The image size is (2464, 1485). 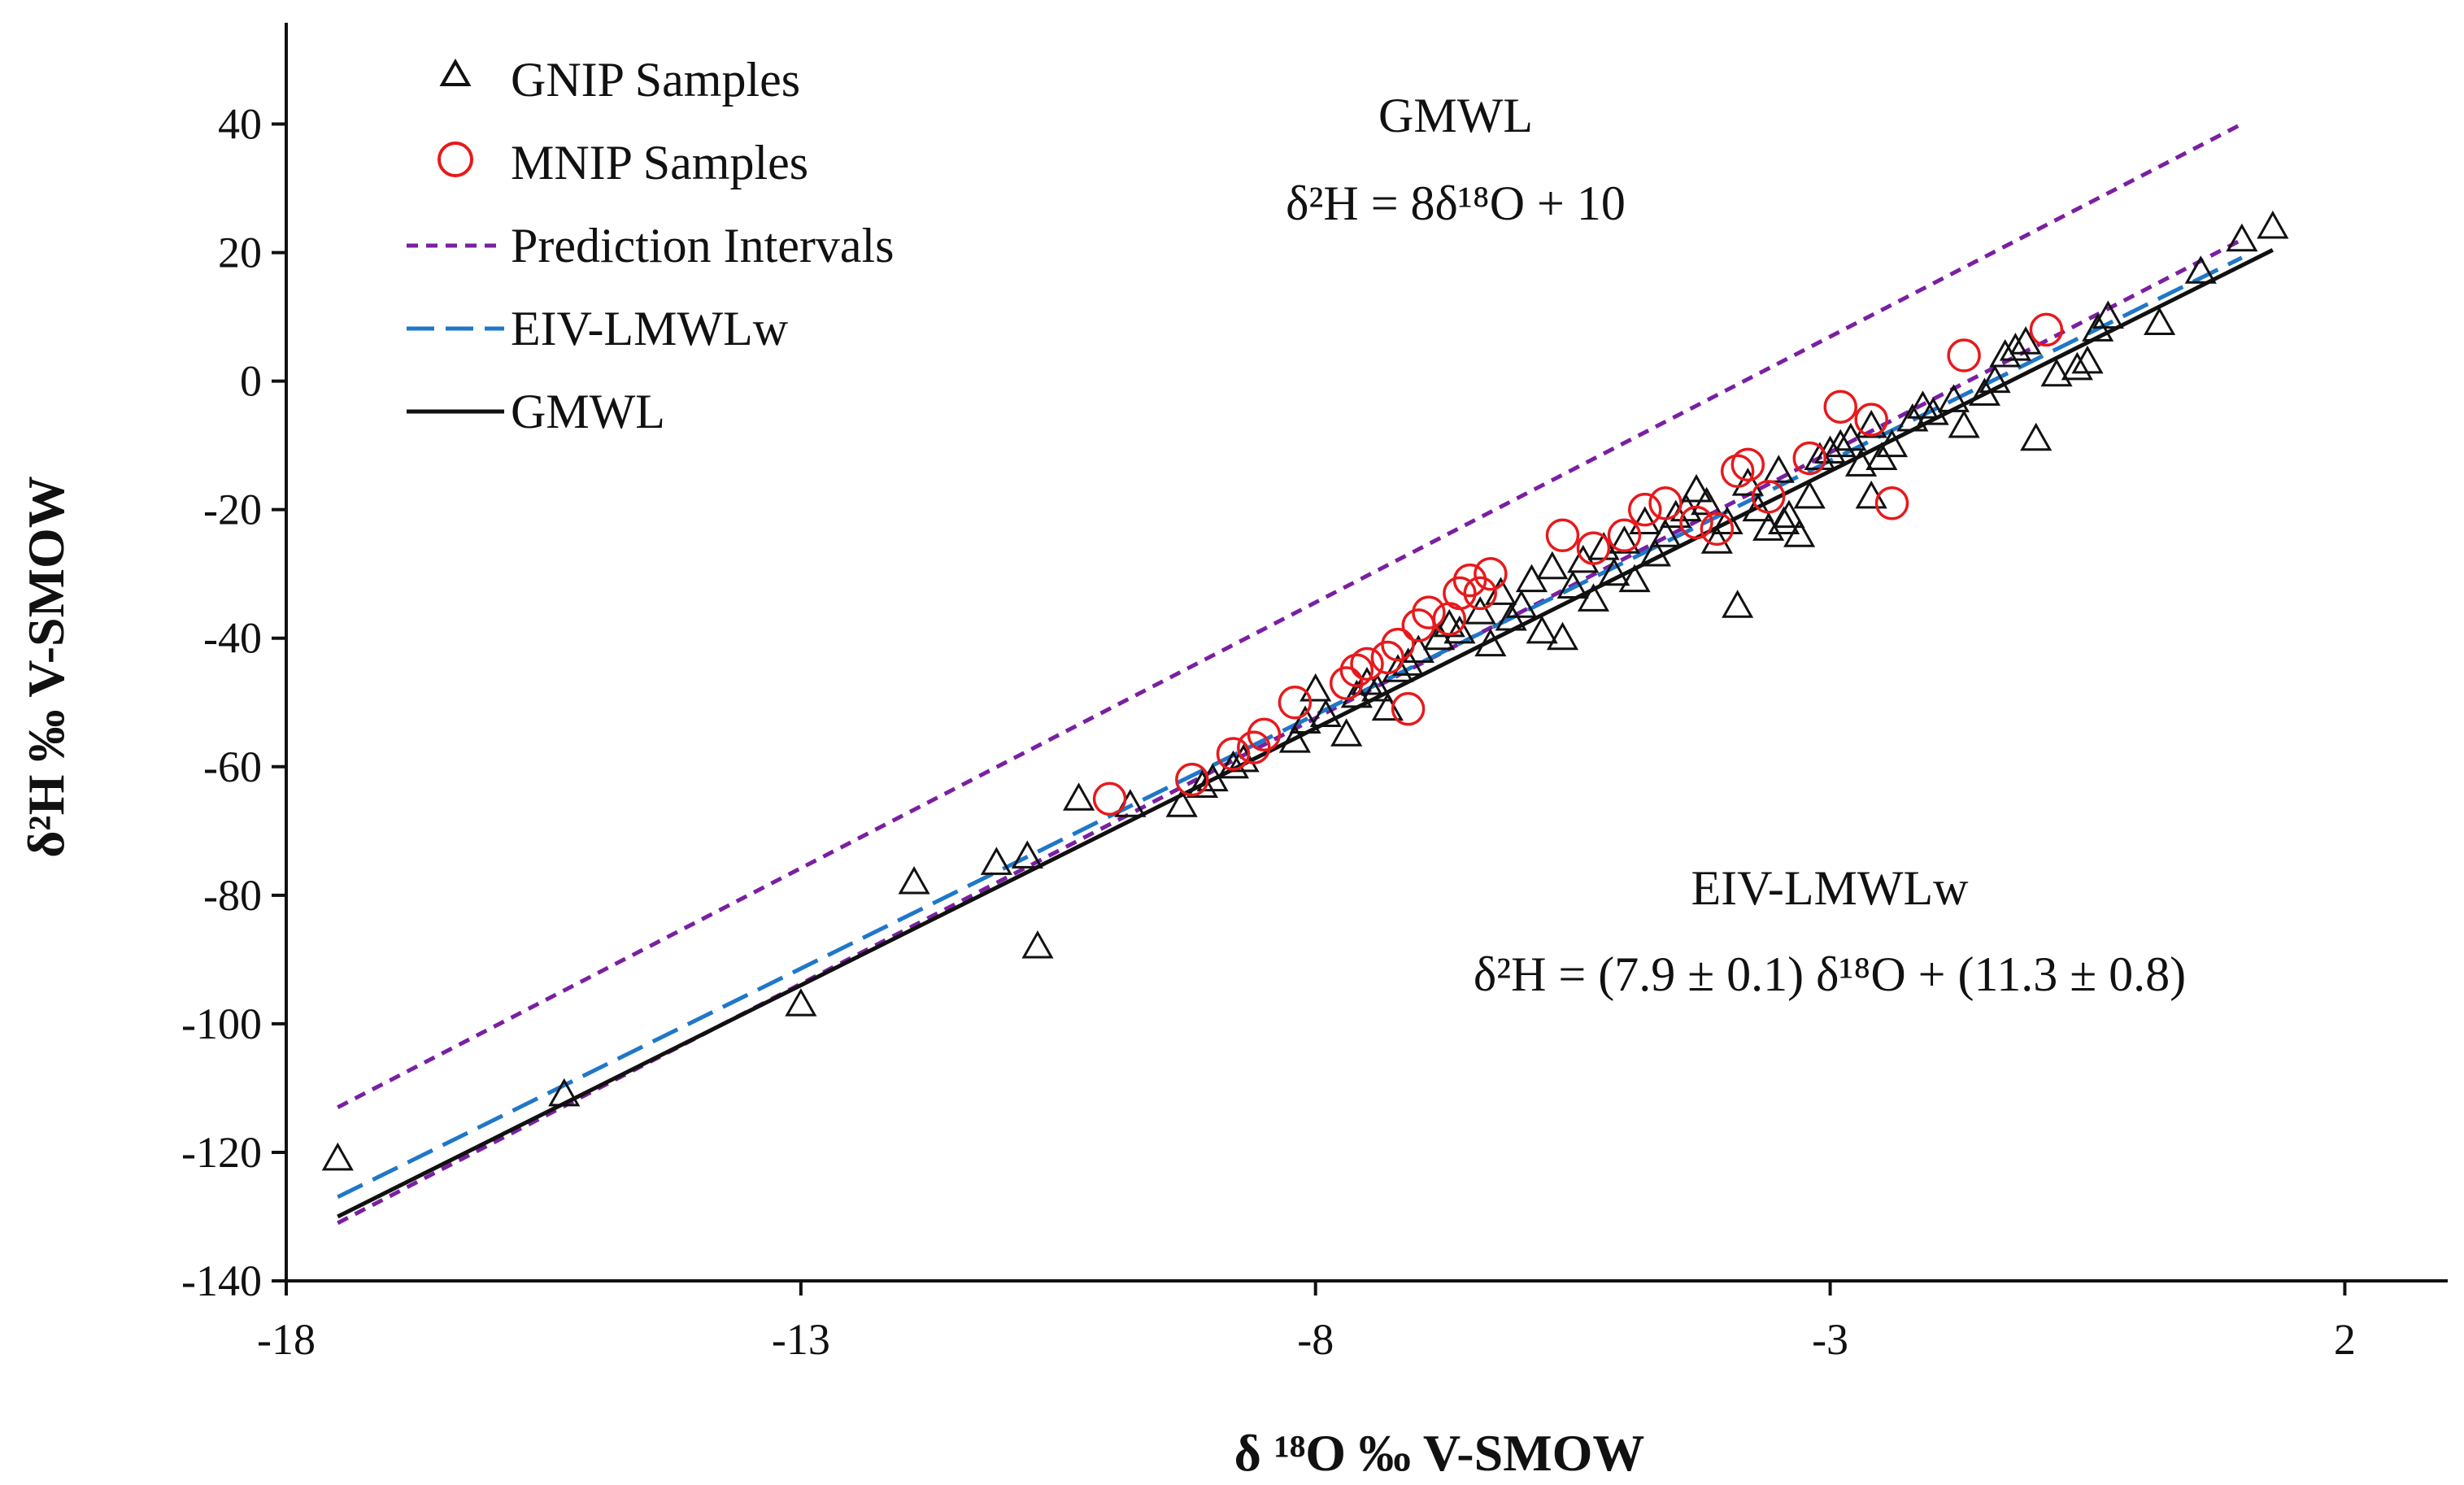 I want to click on y-tick-label: -140, so click(x=221, y=1280).